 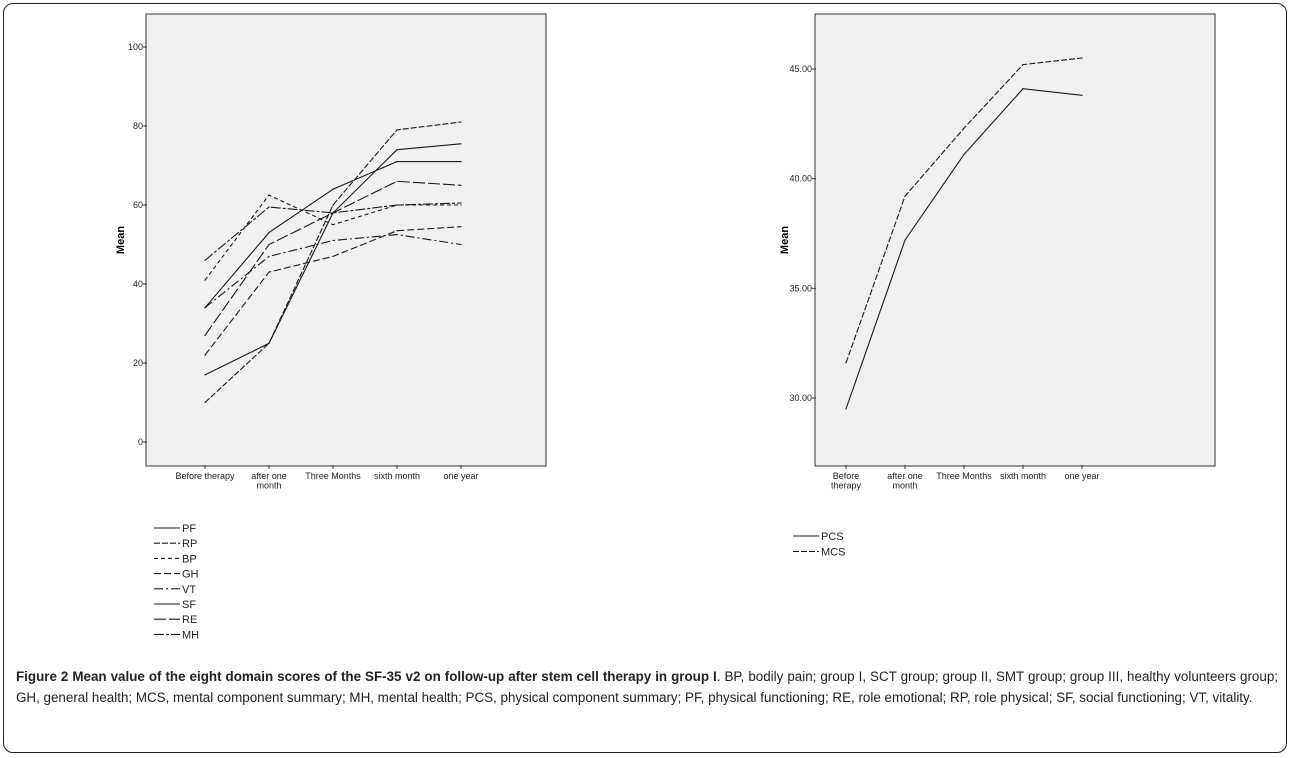 What do you see at coordinates (189, 620) in the screenshot?
I see `legend-label-re: RE` at bounding box center [189, 620].